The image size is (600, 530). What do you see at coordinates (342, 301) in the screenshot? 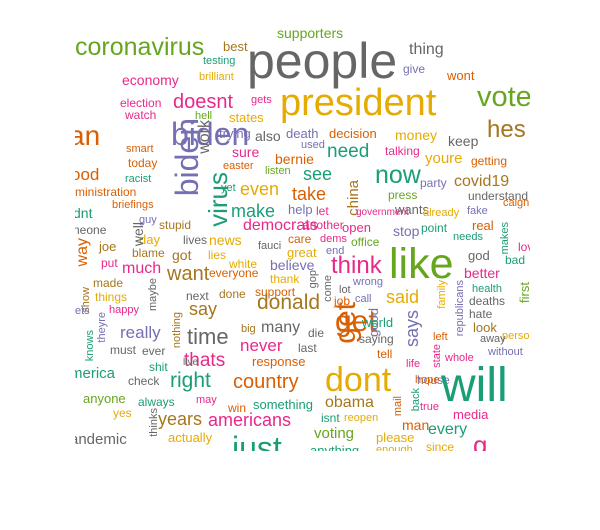
I see `word: job` at bounding box center [342, 301].